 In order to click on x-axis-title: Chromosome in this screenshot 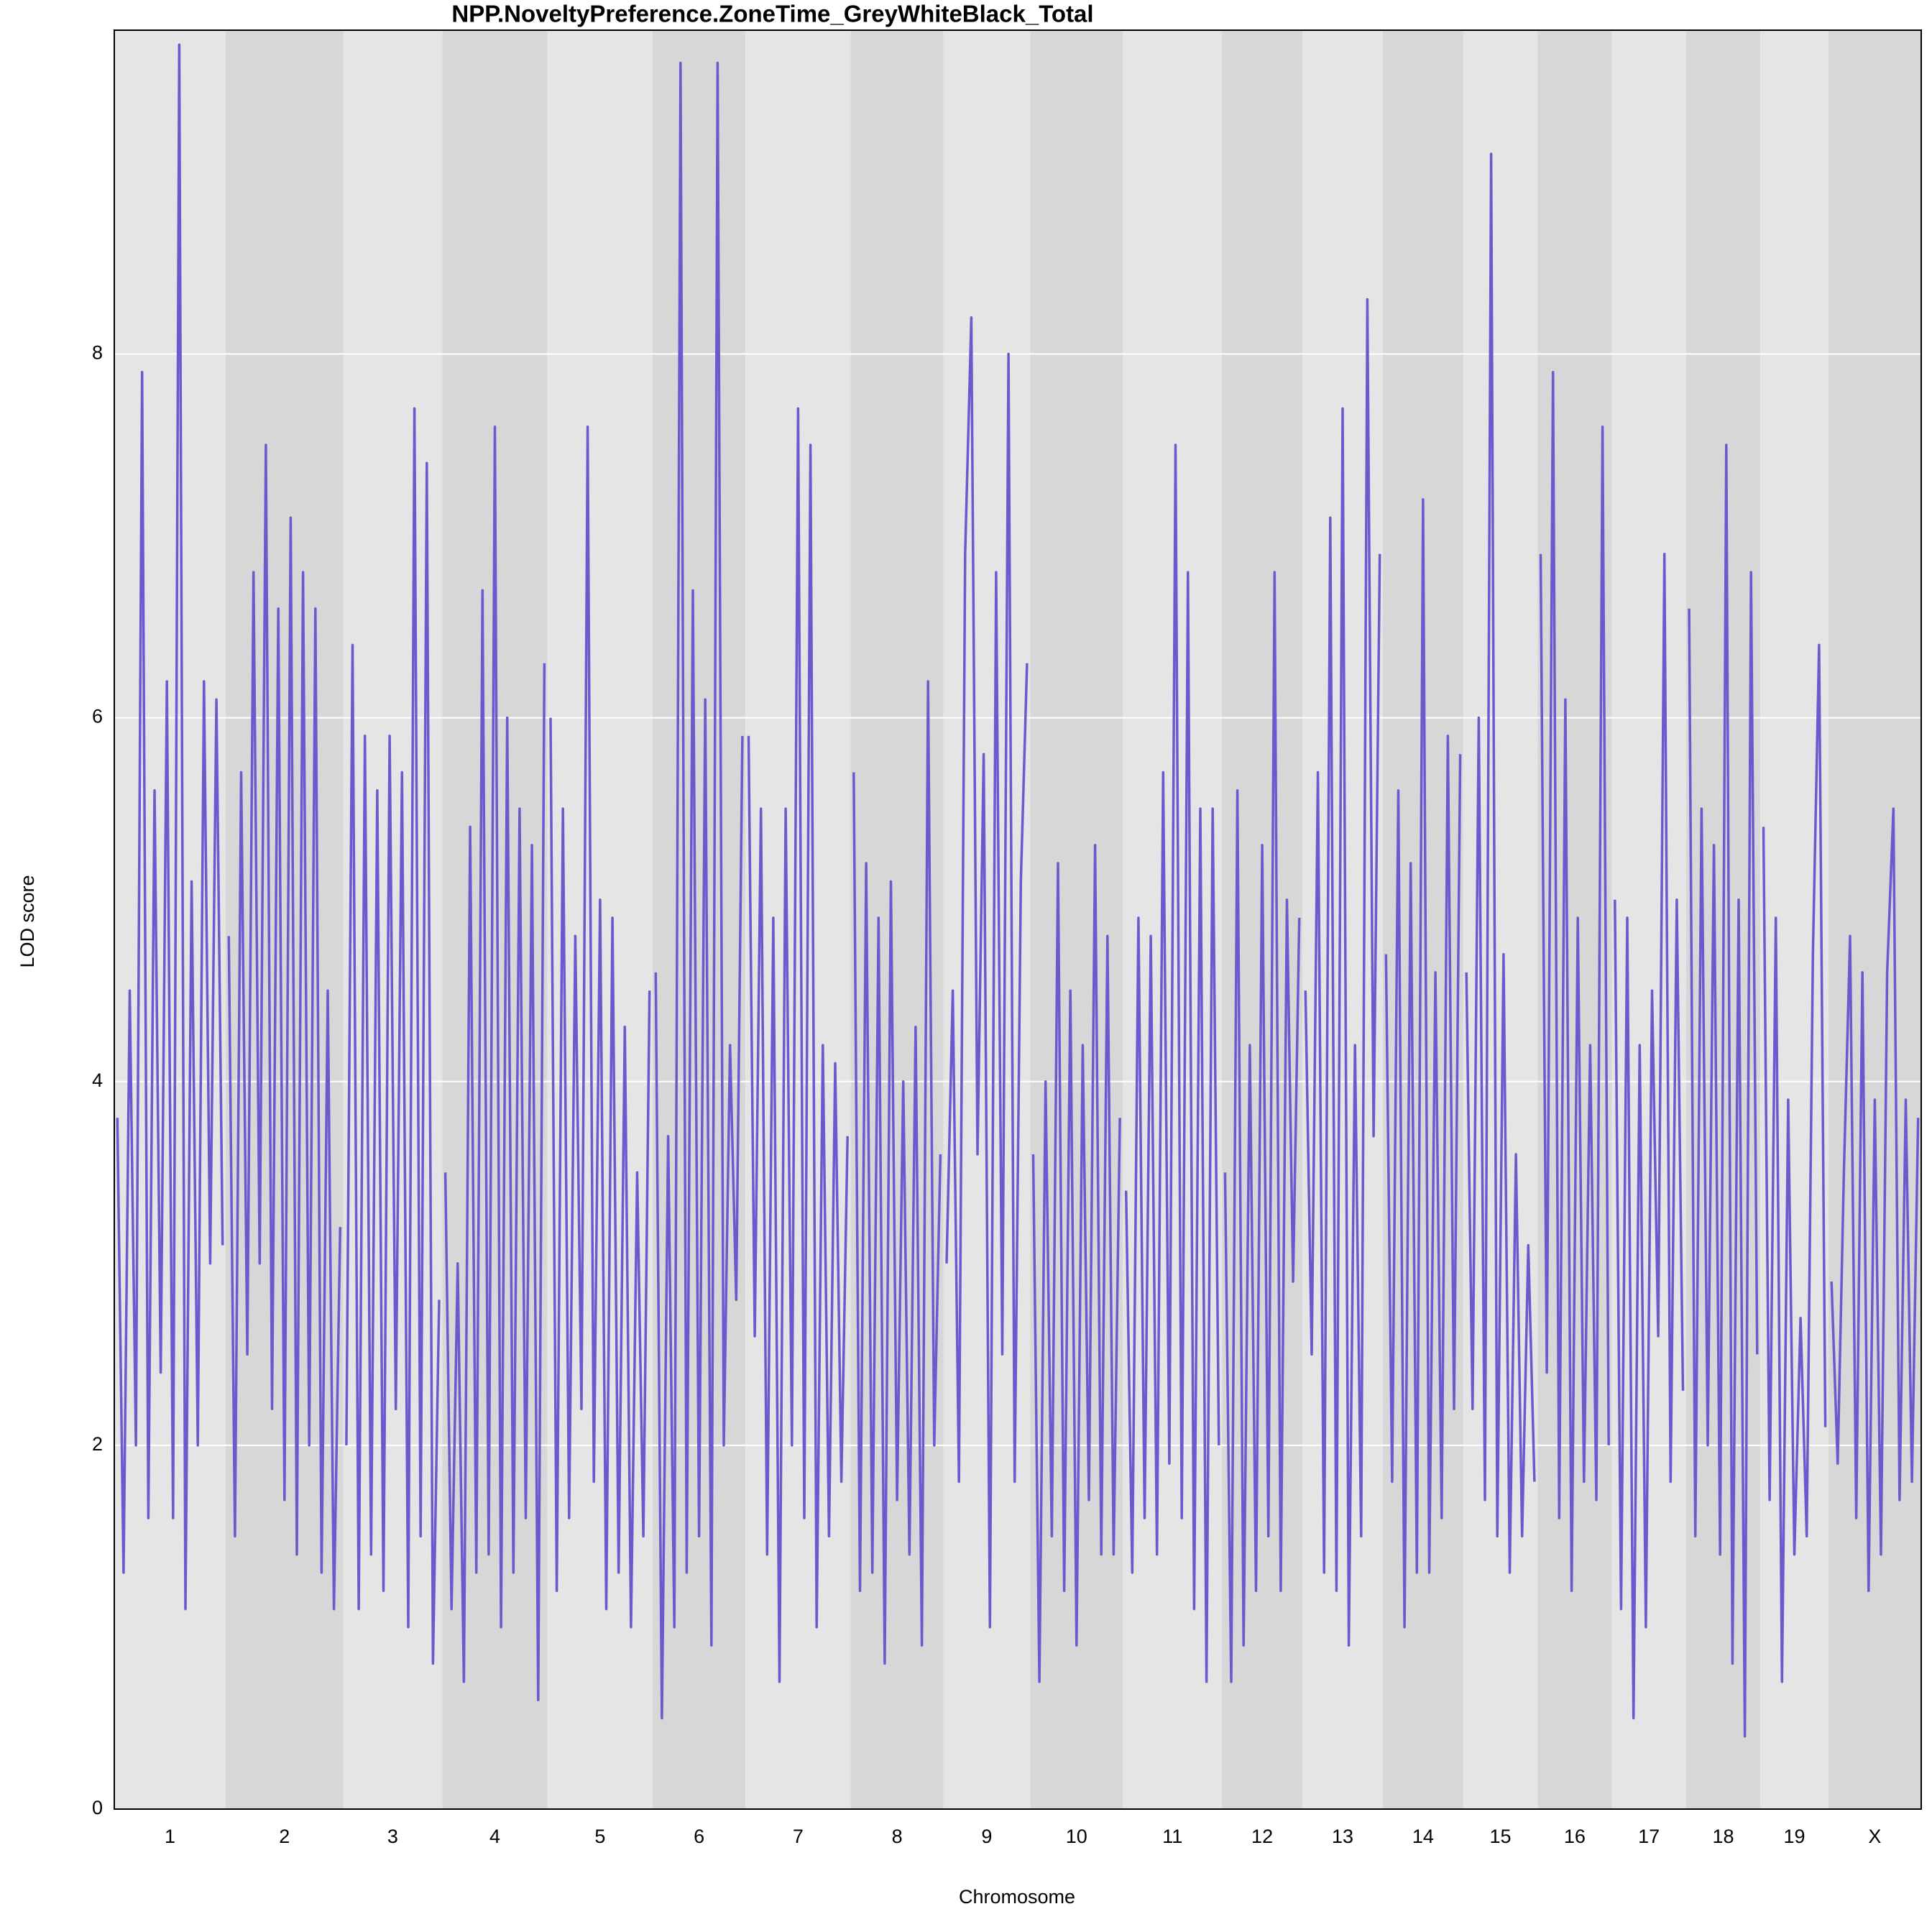, I will do `click(1017, 1897)`.